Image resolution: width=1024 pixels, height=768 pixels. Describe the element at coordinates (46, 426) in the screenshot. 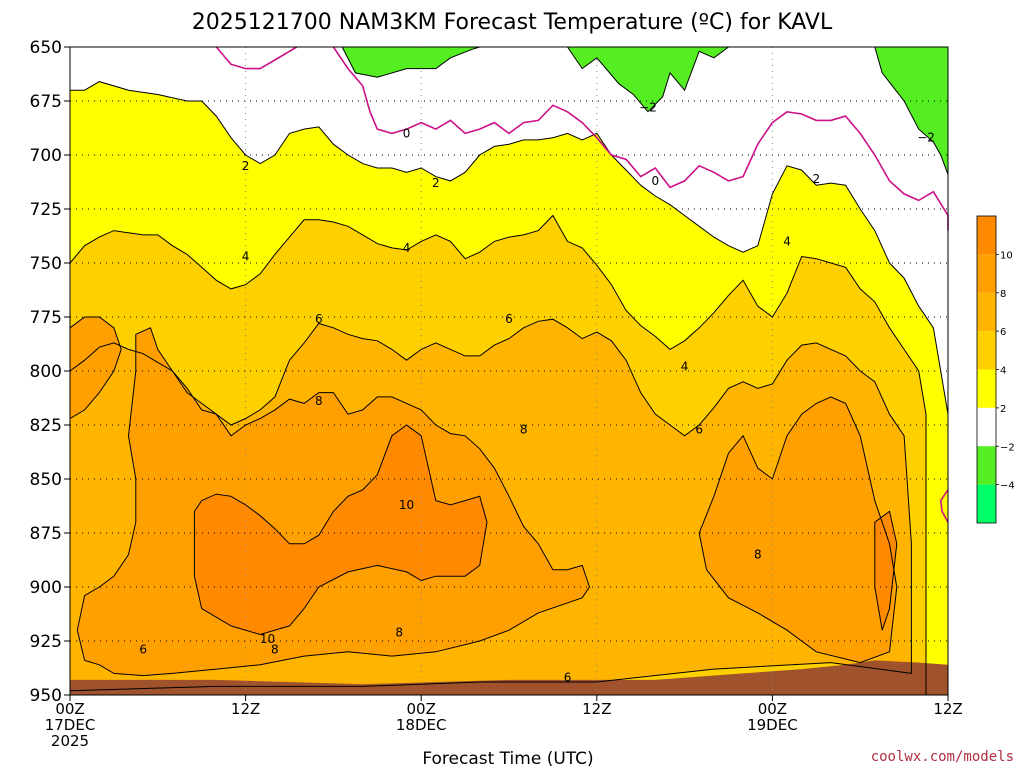

I see `y-tick-label: 825` at that location.